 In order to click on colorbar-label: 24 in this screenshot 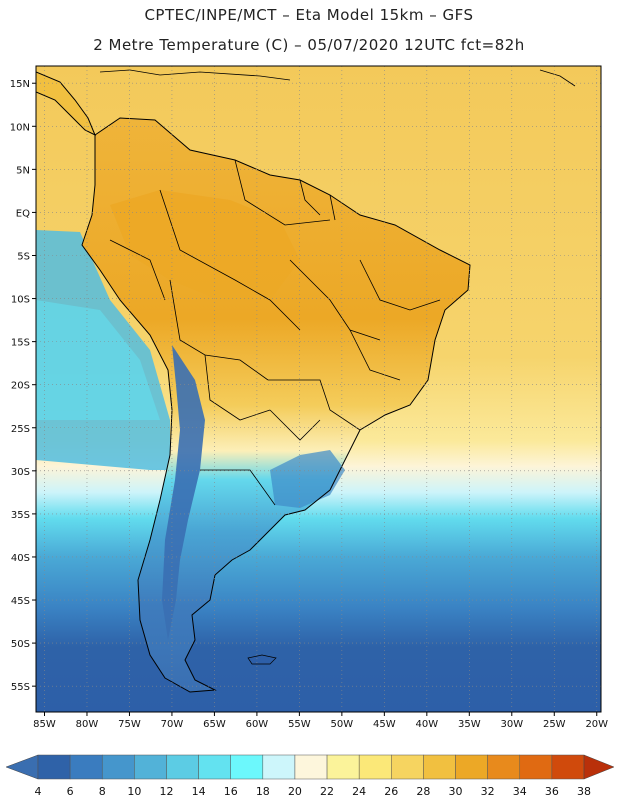, I will do `click(359, 791)`.